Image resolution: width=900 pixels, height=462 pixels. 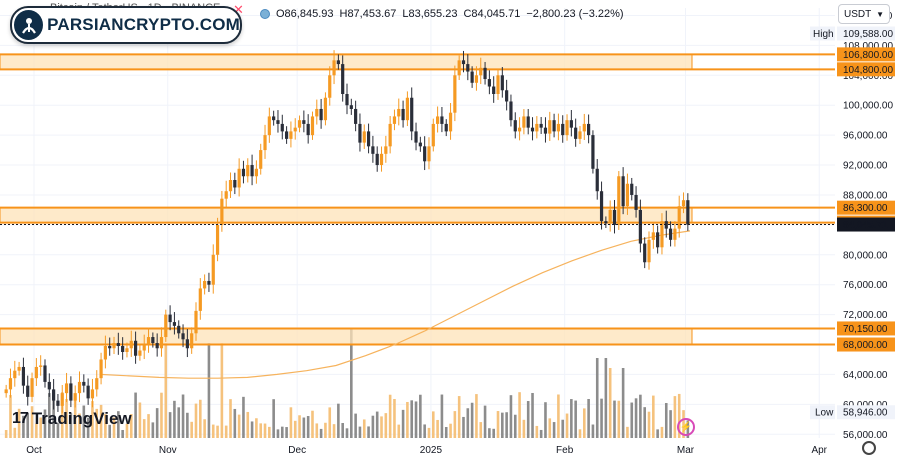 What do you see at coordinates (868, 55) in the screenshot?
I see `zone-price-label: 106,800.00` at bounding box center [868, 55].